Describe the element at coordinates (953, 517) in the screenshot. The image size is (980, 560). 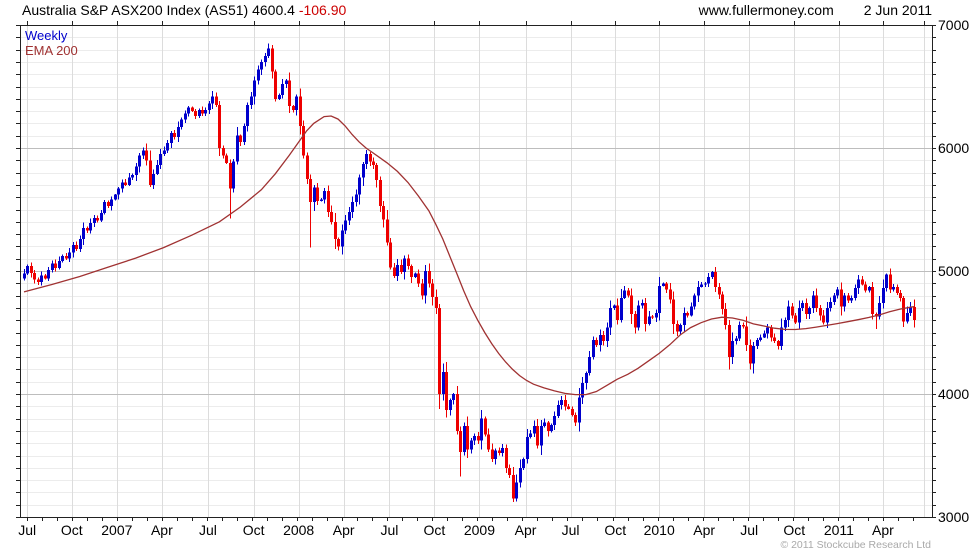
I see `y-tick-label: 3000` at that location.